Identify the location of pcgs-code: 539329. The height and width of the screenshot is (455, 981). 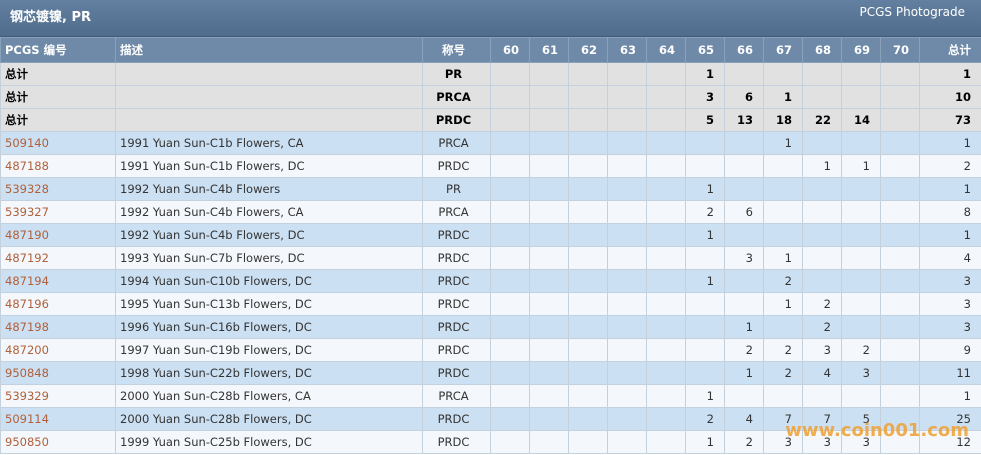
(58, 396).